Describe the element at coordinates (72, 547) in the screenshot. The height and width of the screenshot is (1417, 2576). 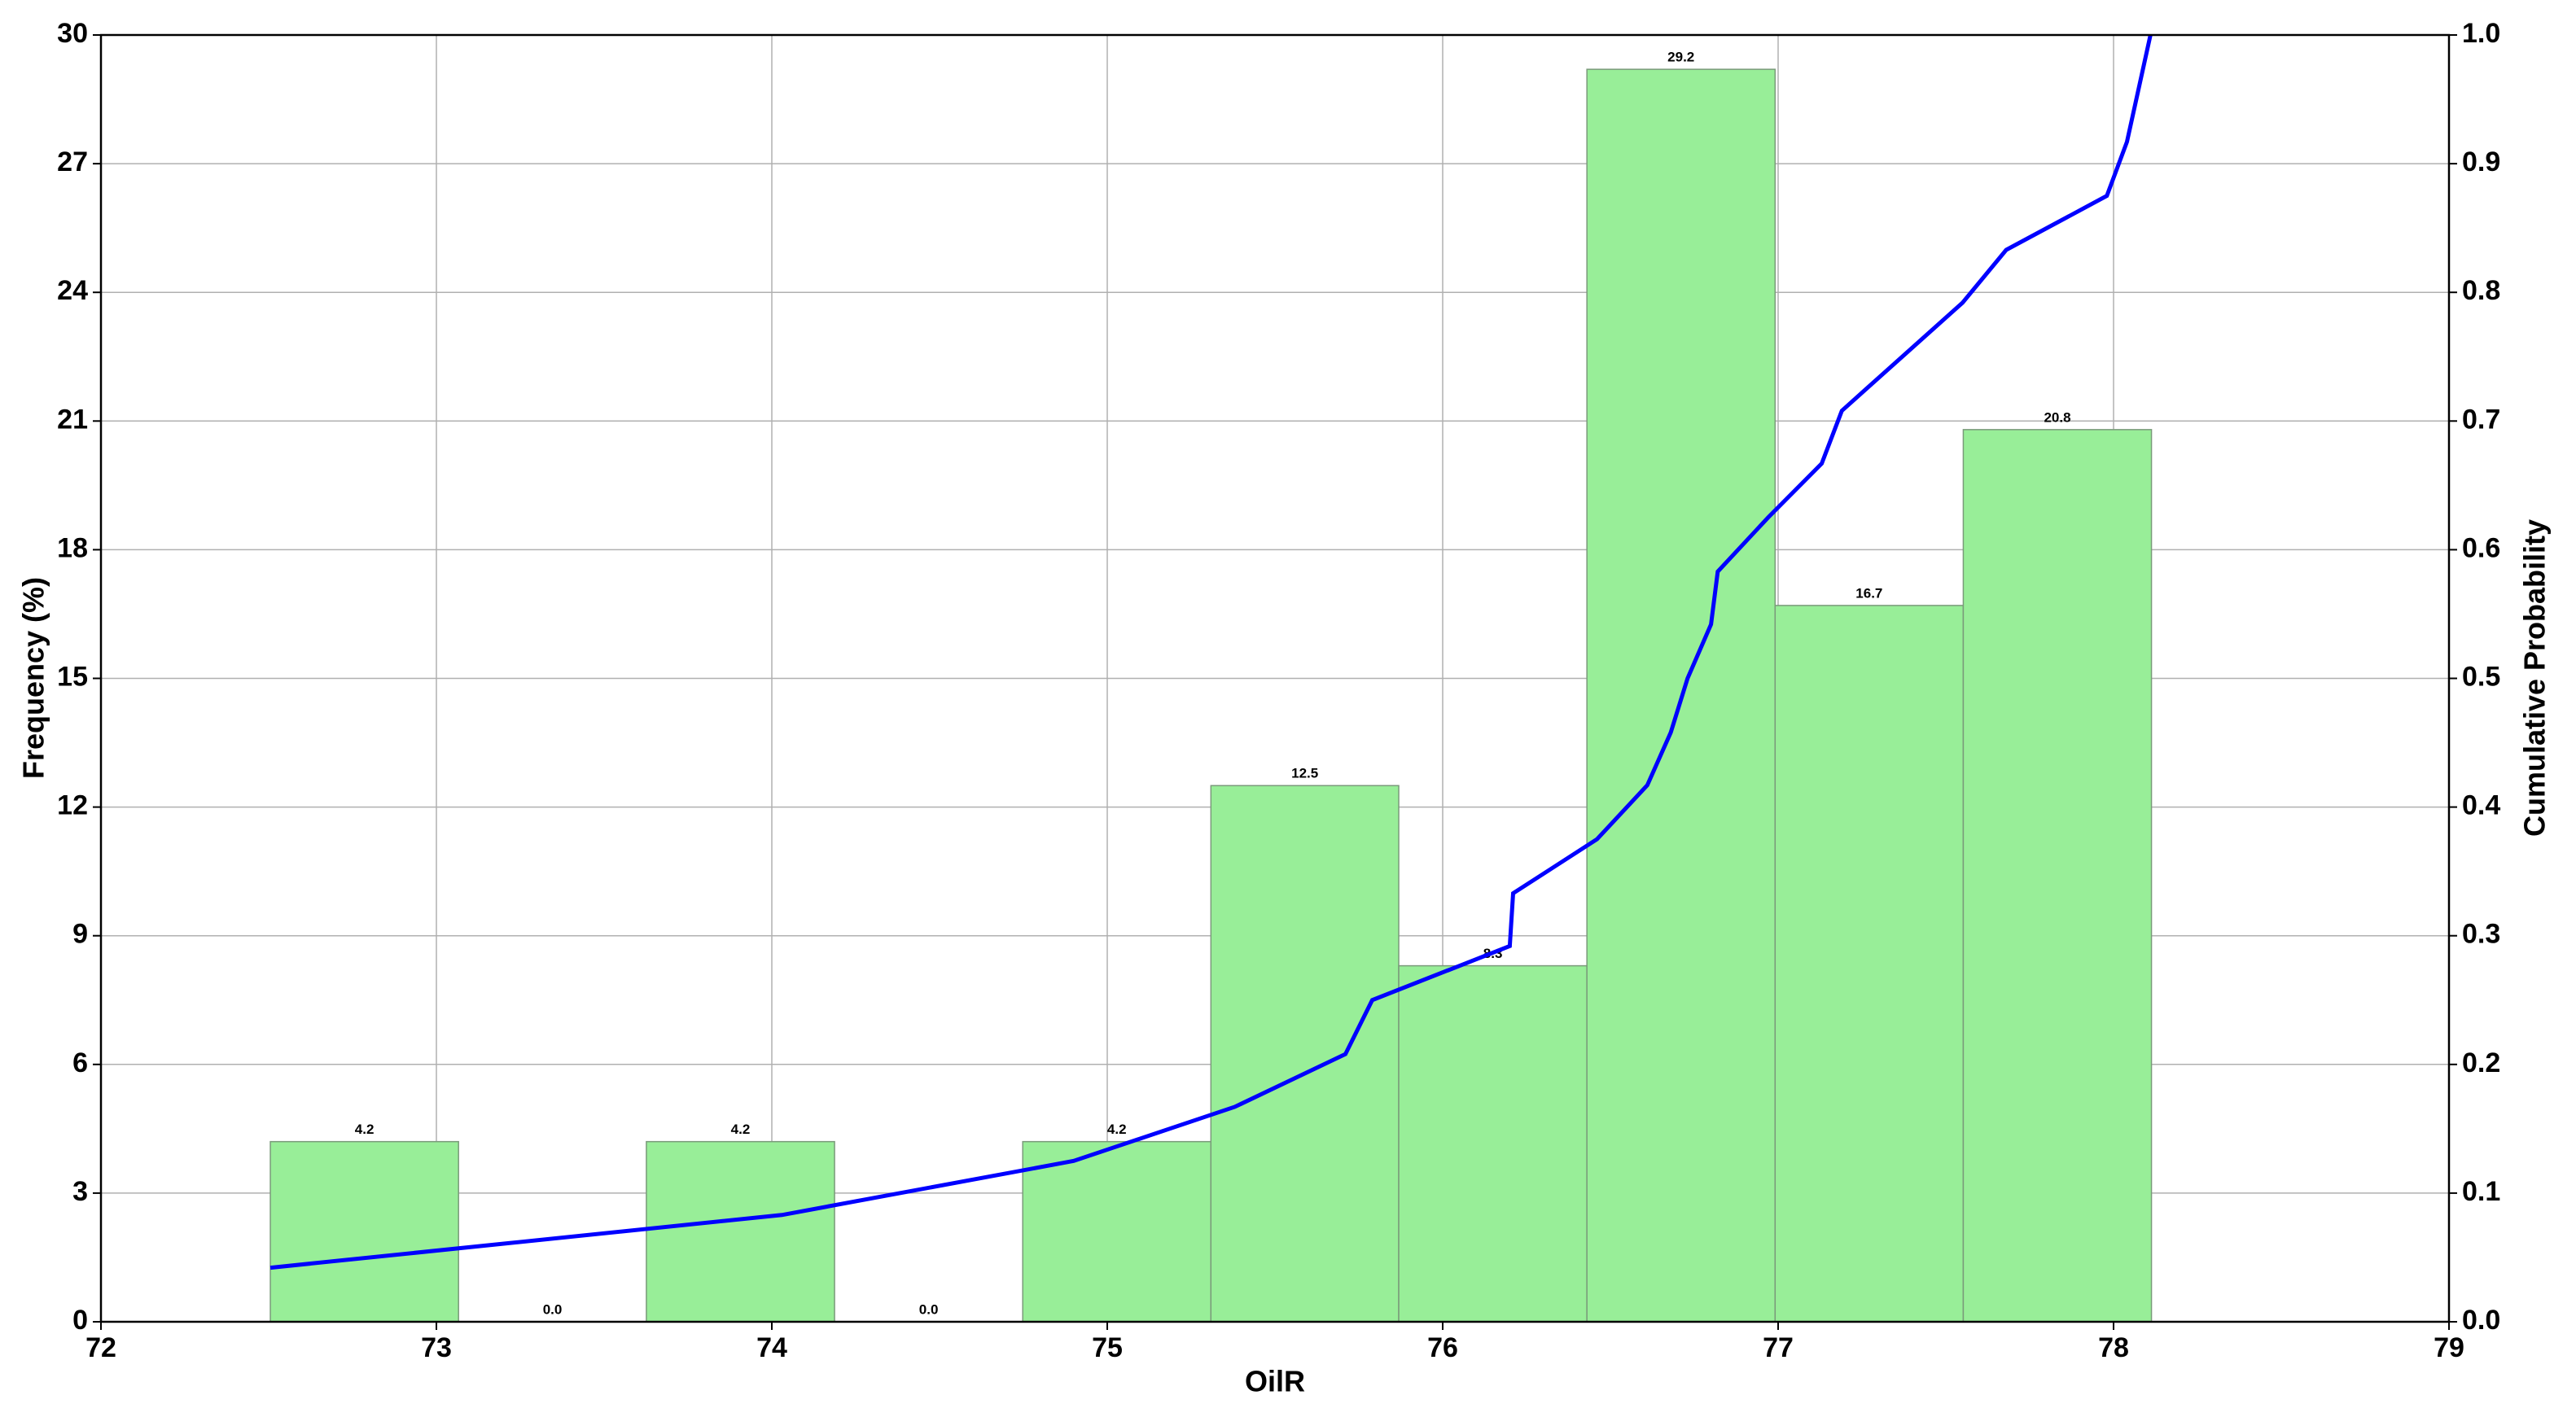
I see `y-tick-label: 18` at that location.